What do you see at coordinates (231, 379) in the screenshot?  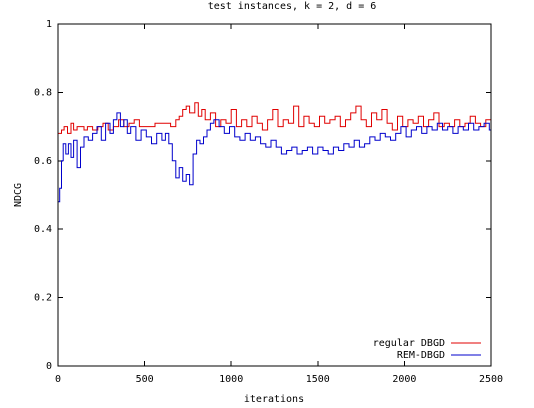 I see `x-tick-label: 1000` at bounding box center [231, 379].